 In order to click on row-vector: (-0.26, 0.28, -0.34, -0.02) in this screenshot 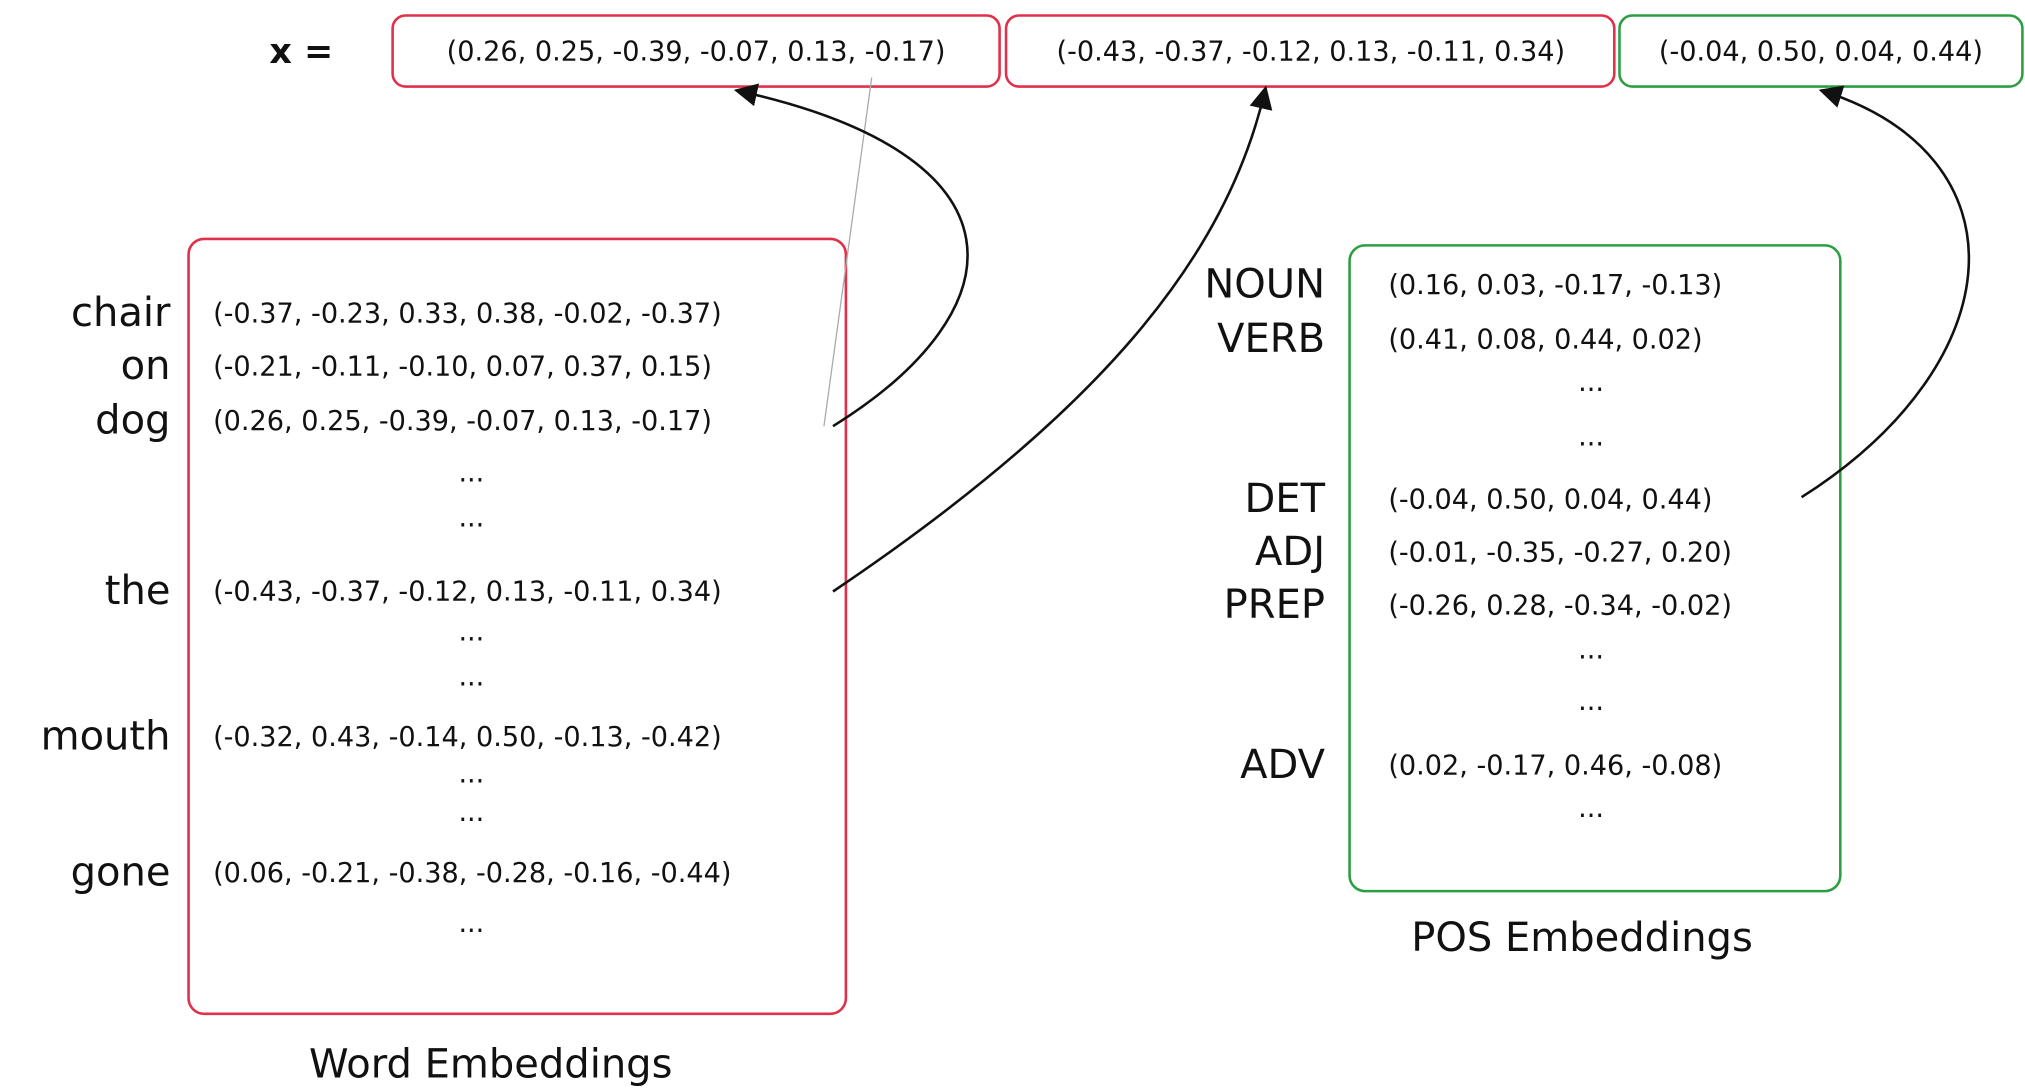, I will do `click(1560, 605)`.